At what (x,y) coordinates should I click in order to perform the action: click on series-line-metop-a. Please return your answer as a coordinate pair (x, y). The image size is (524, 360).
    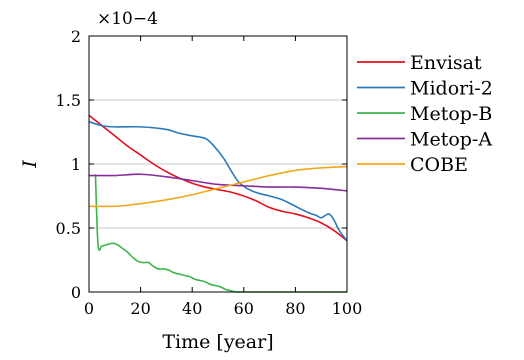
    Looking at the image, I should click on (218, 182).